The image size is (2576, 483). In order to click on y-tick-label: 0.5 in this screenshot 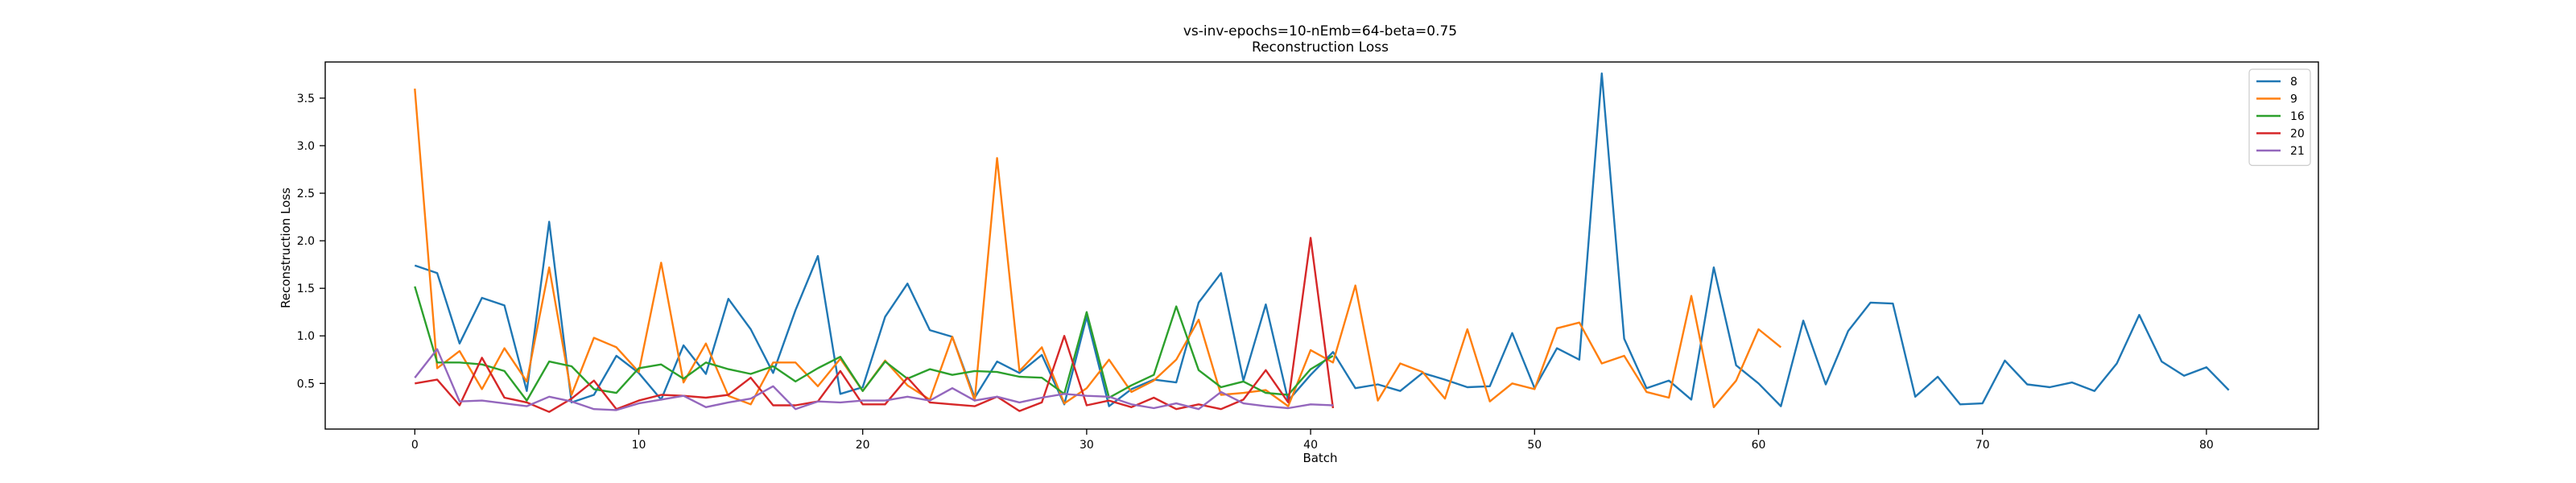, I will do `click(306, 384)`.